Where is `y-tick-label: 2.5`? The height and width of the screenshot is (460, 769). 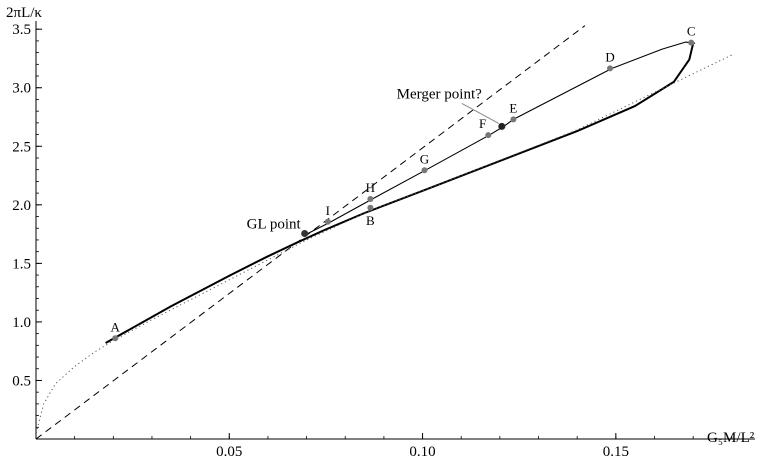 y-tick-label: 2.5 is located at coordinates (21, 147).